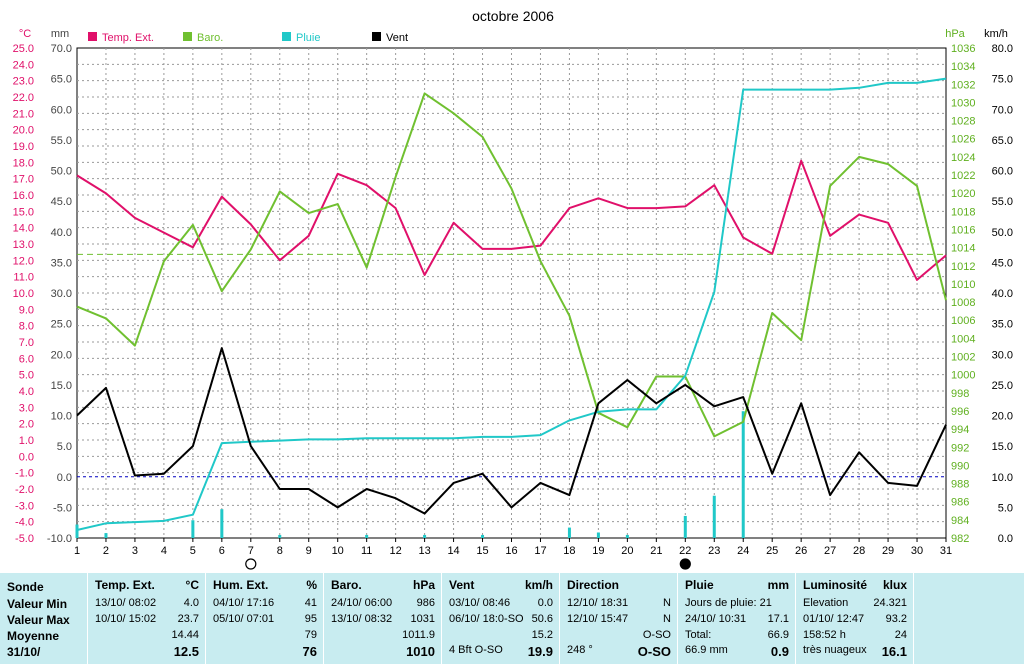 This screenshot has width=1024, height=664. Describe the element at coordinates (23, 163) in the screenshot. I see `temp-tick-label: 18.0` at that location.